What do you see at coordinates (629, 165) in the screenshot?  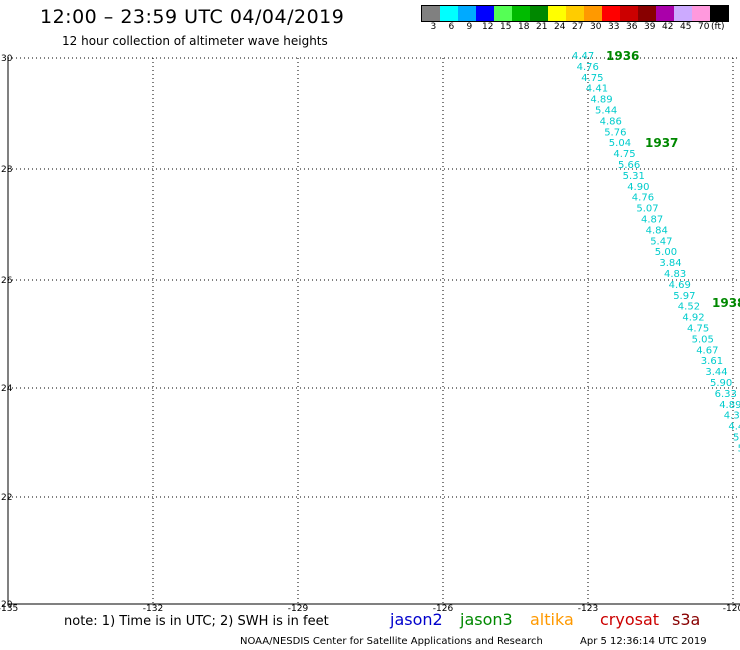 I see `wave-height-label: 5.66` at bounding box center [629, 165].